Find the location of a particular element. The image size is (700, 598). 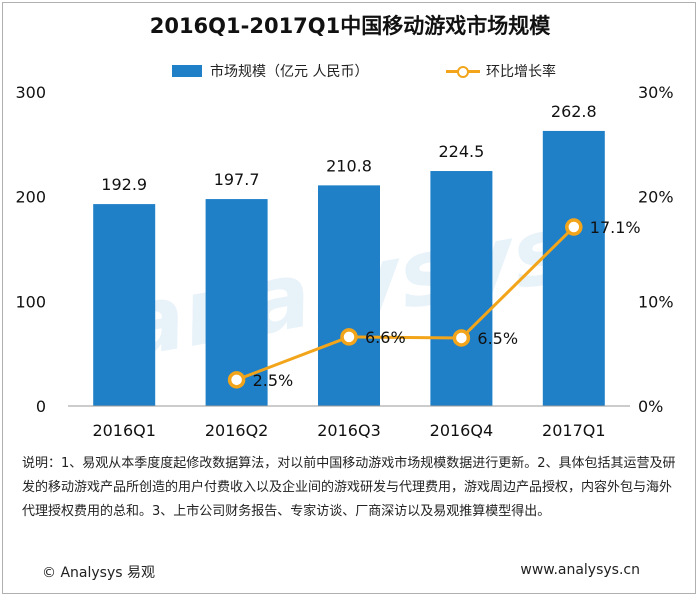

x-tick-label: 2016Q2 is located at coordinates (237, 430).